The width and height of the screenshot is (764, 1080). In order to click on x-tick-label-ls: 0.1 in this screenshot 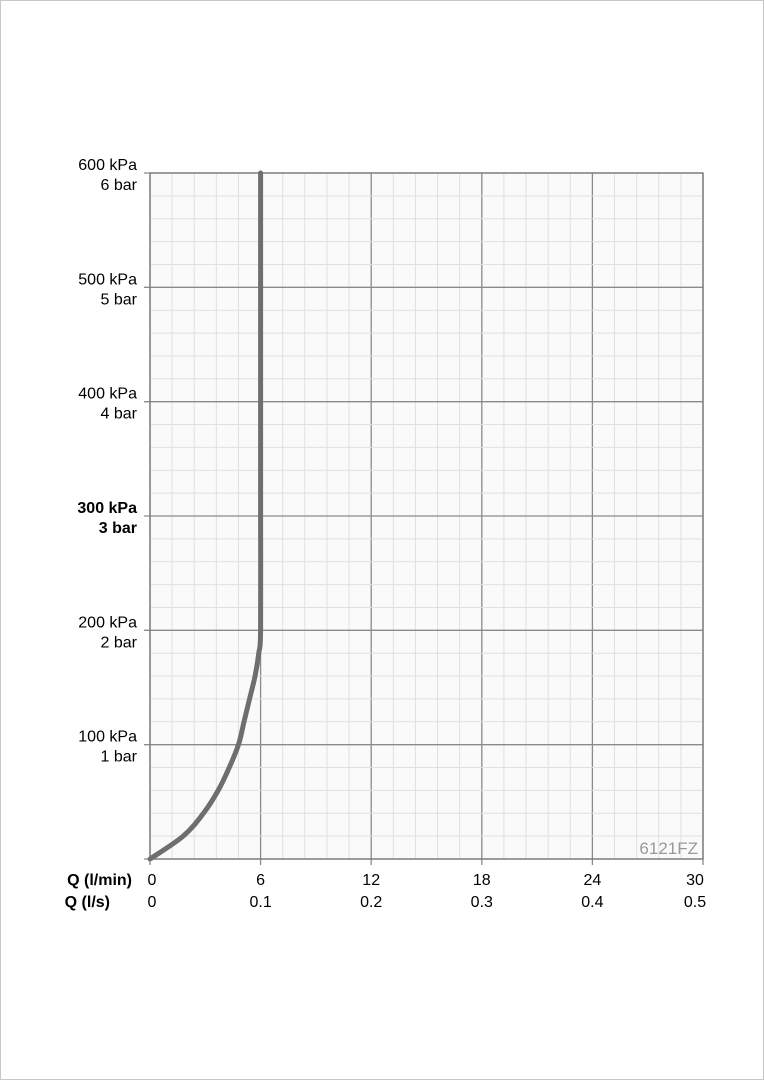, I will do `click(260, 902)`.